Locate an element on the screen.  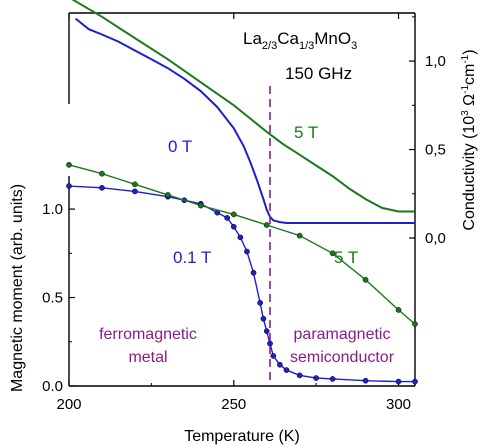
top-ytick-label: 0,5 is located at coordinates (435, 150).